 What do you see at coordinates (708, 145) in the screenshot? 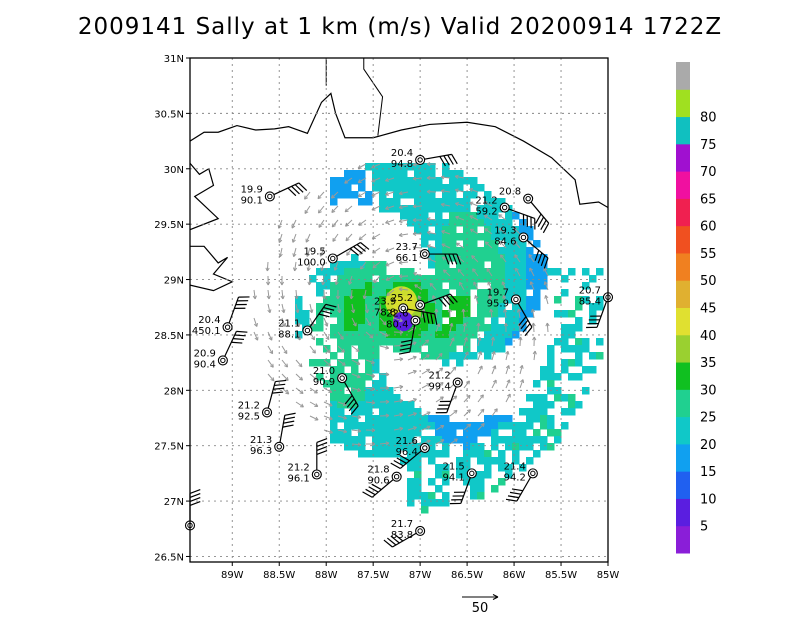
I see `colorbar-label: 75` at bounding box center [708, 145].